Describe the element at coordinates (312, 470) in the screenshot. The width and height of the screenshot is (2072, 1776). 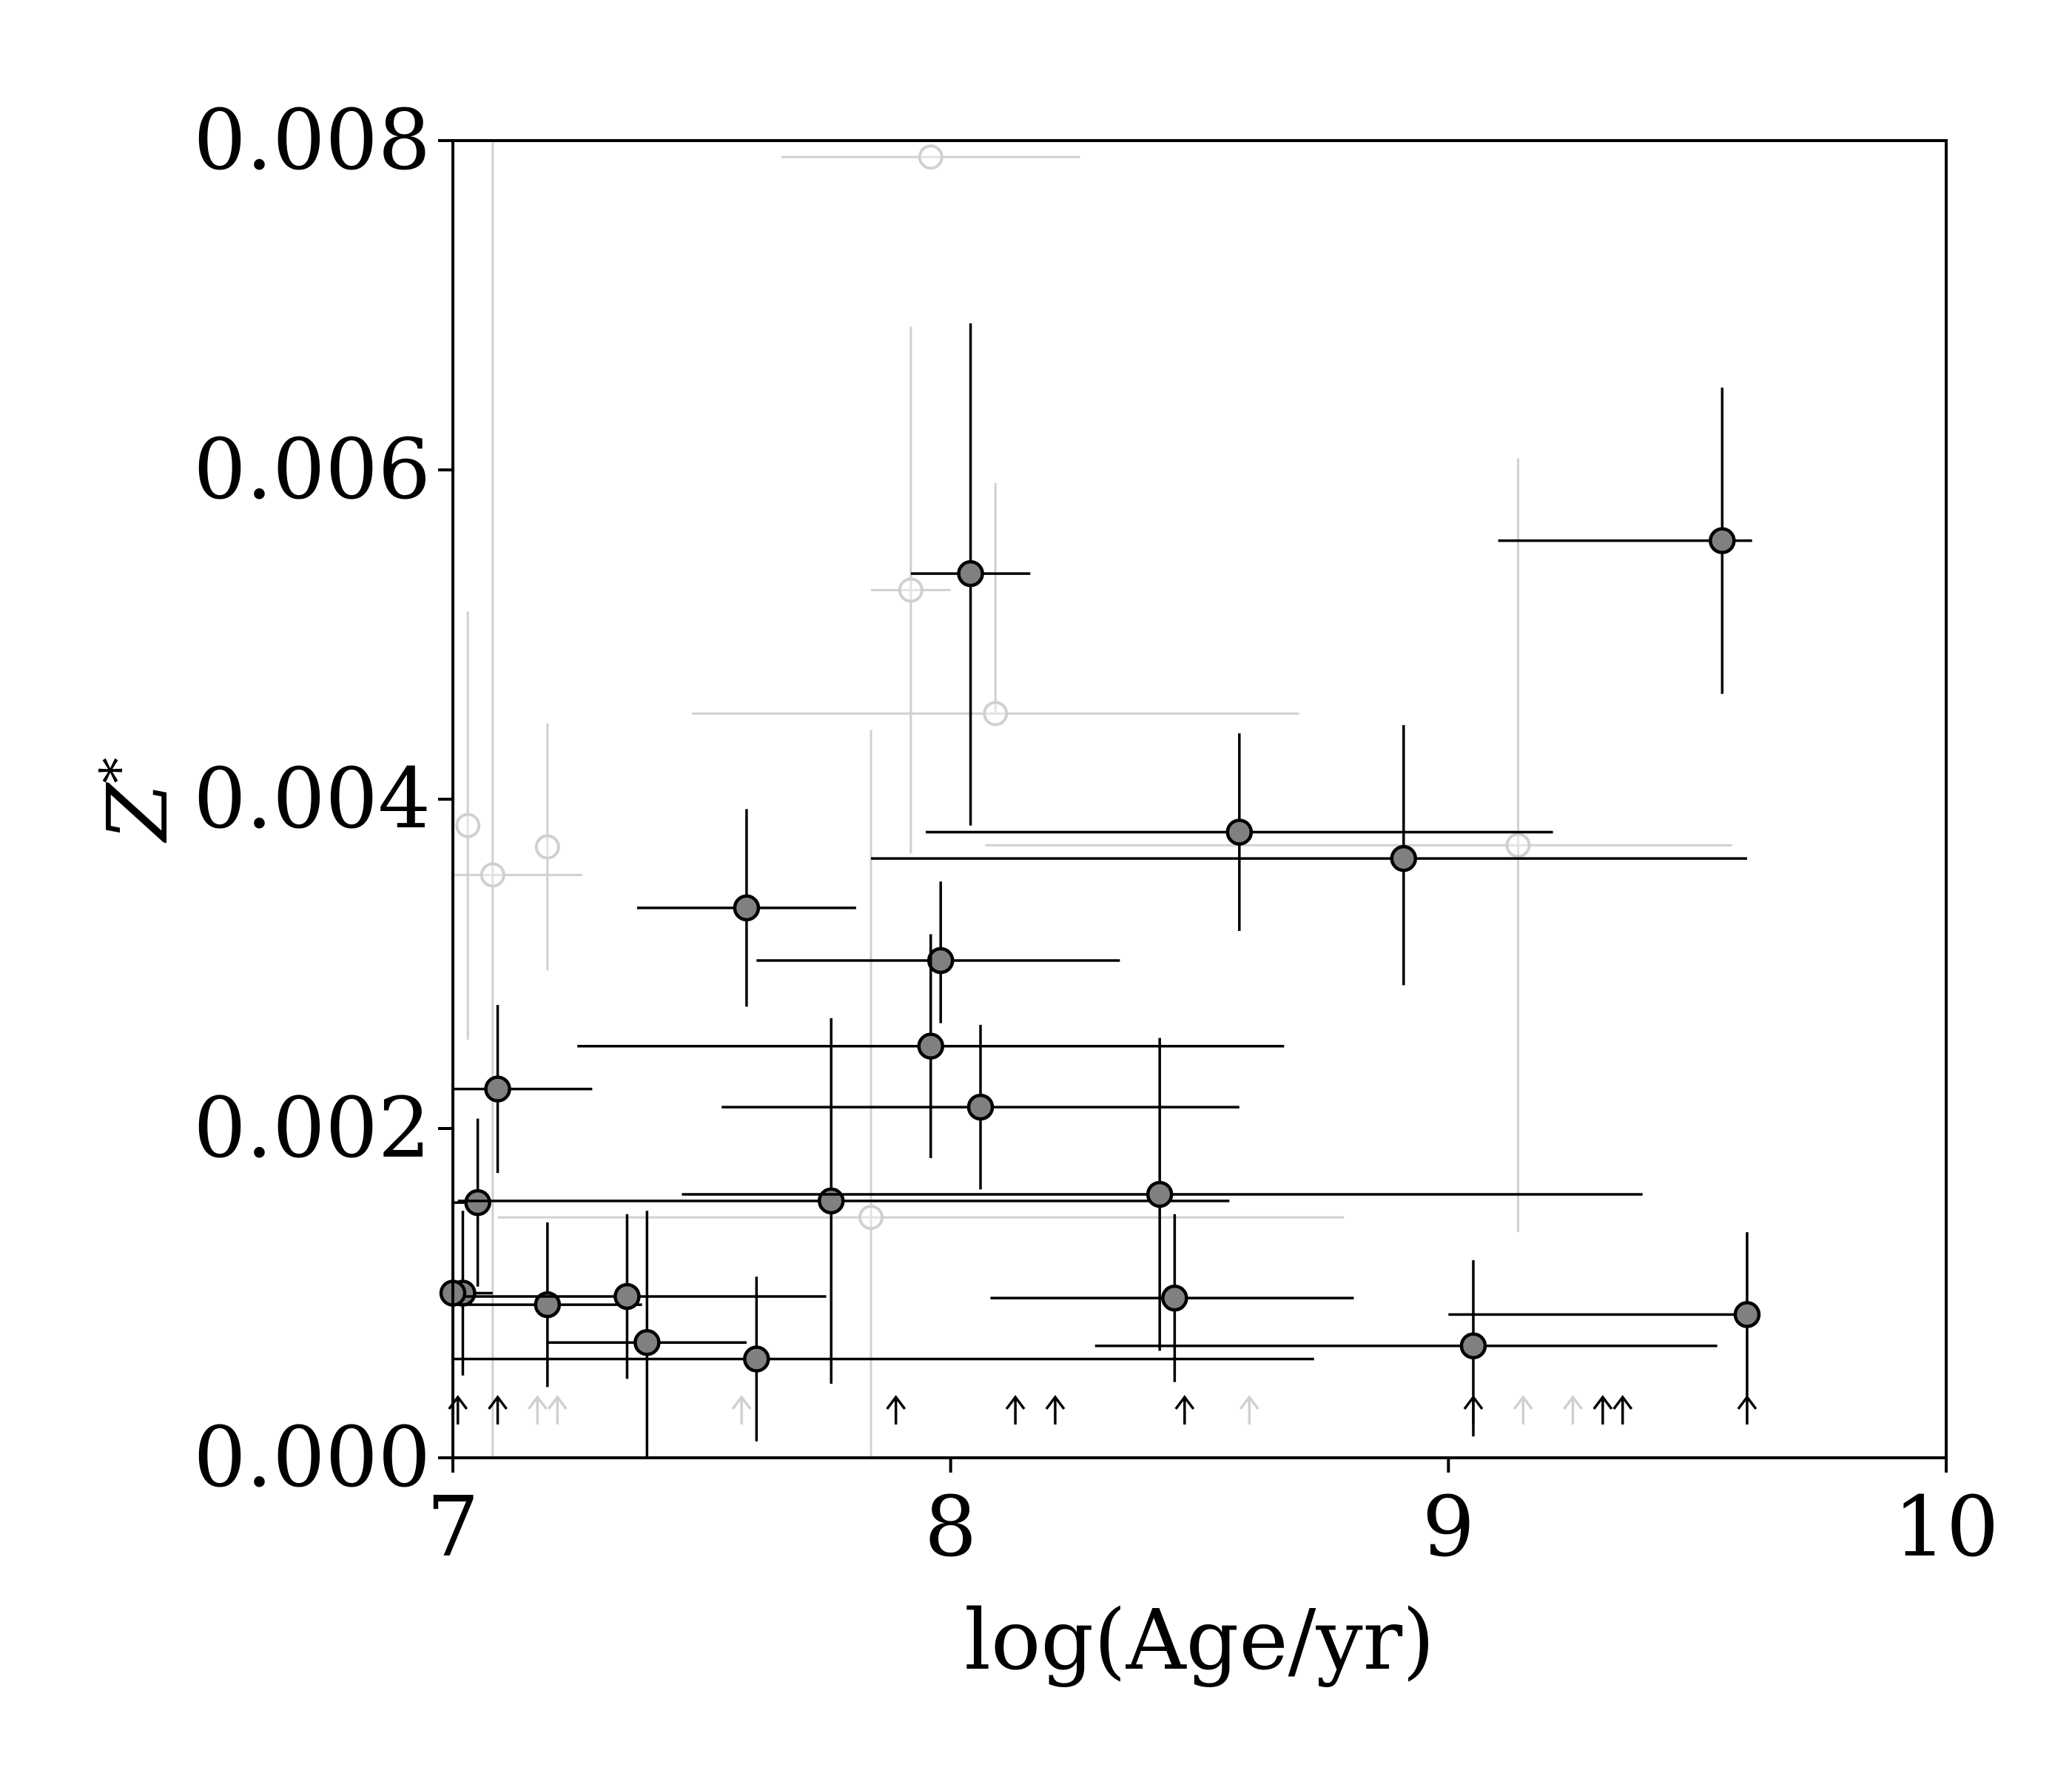
I see `y-tick-label: 0.006` at that location.